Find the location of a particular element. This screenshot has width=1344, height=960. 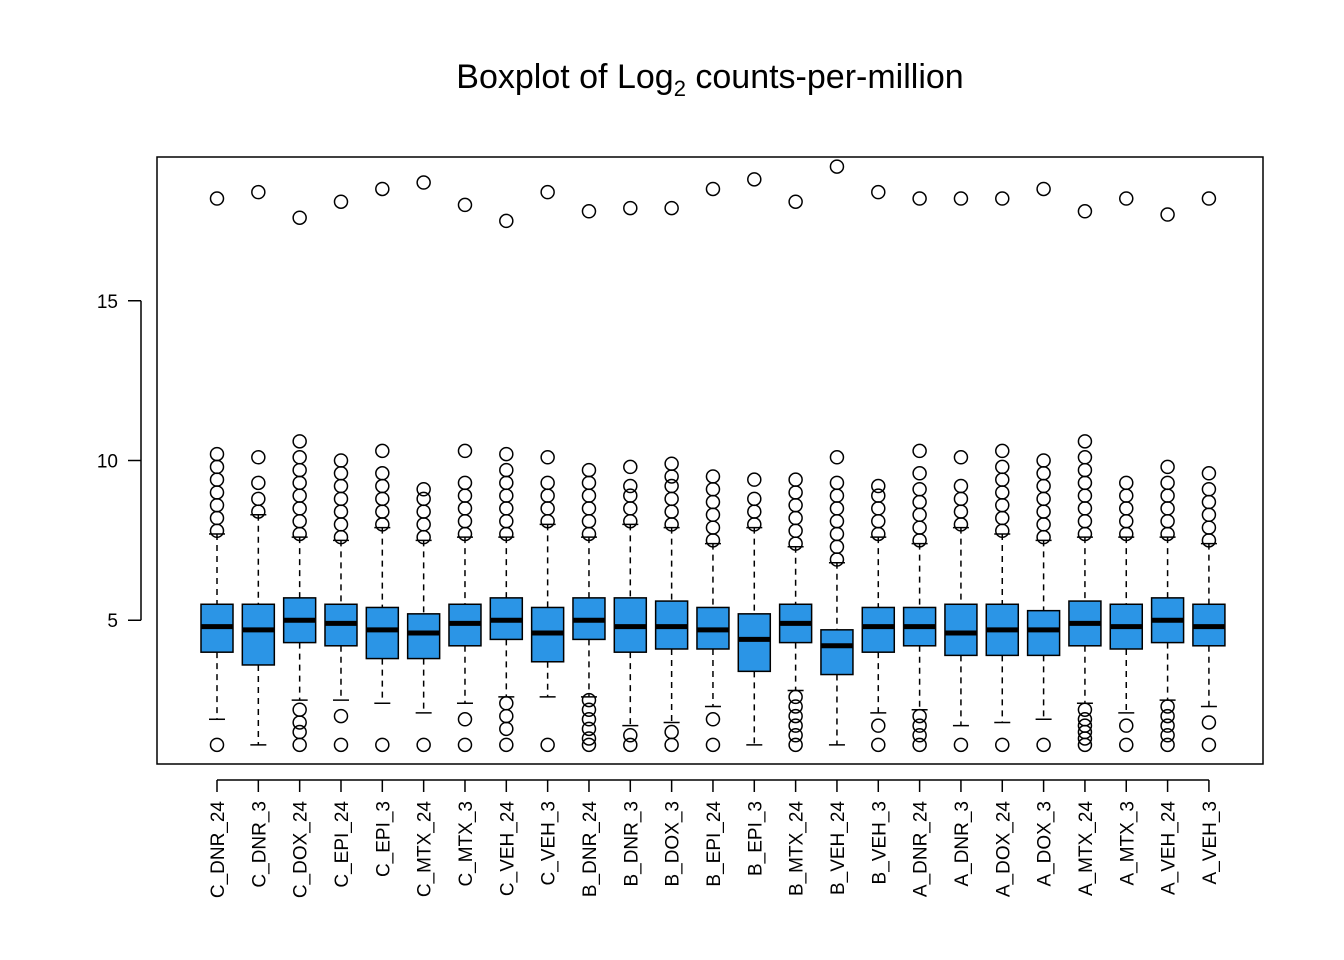

x-tick-label: C_MTX_24 is located at coordinates (425, 849).